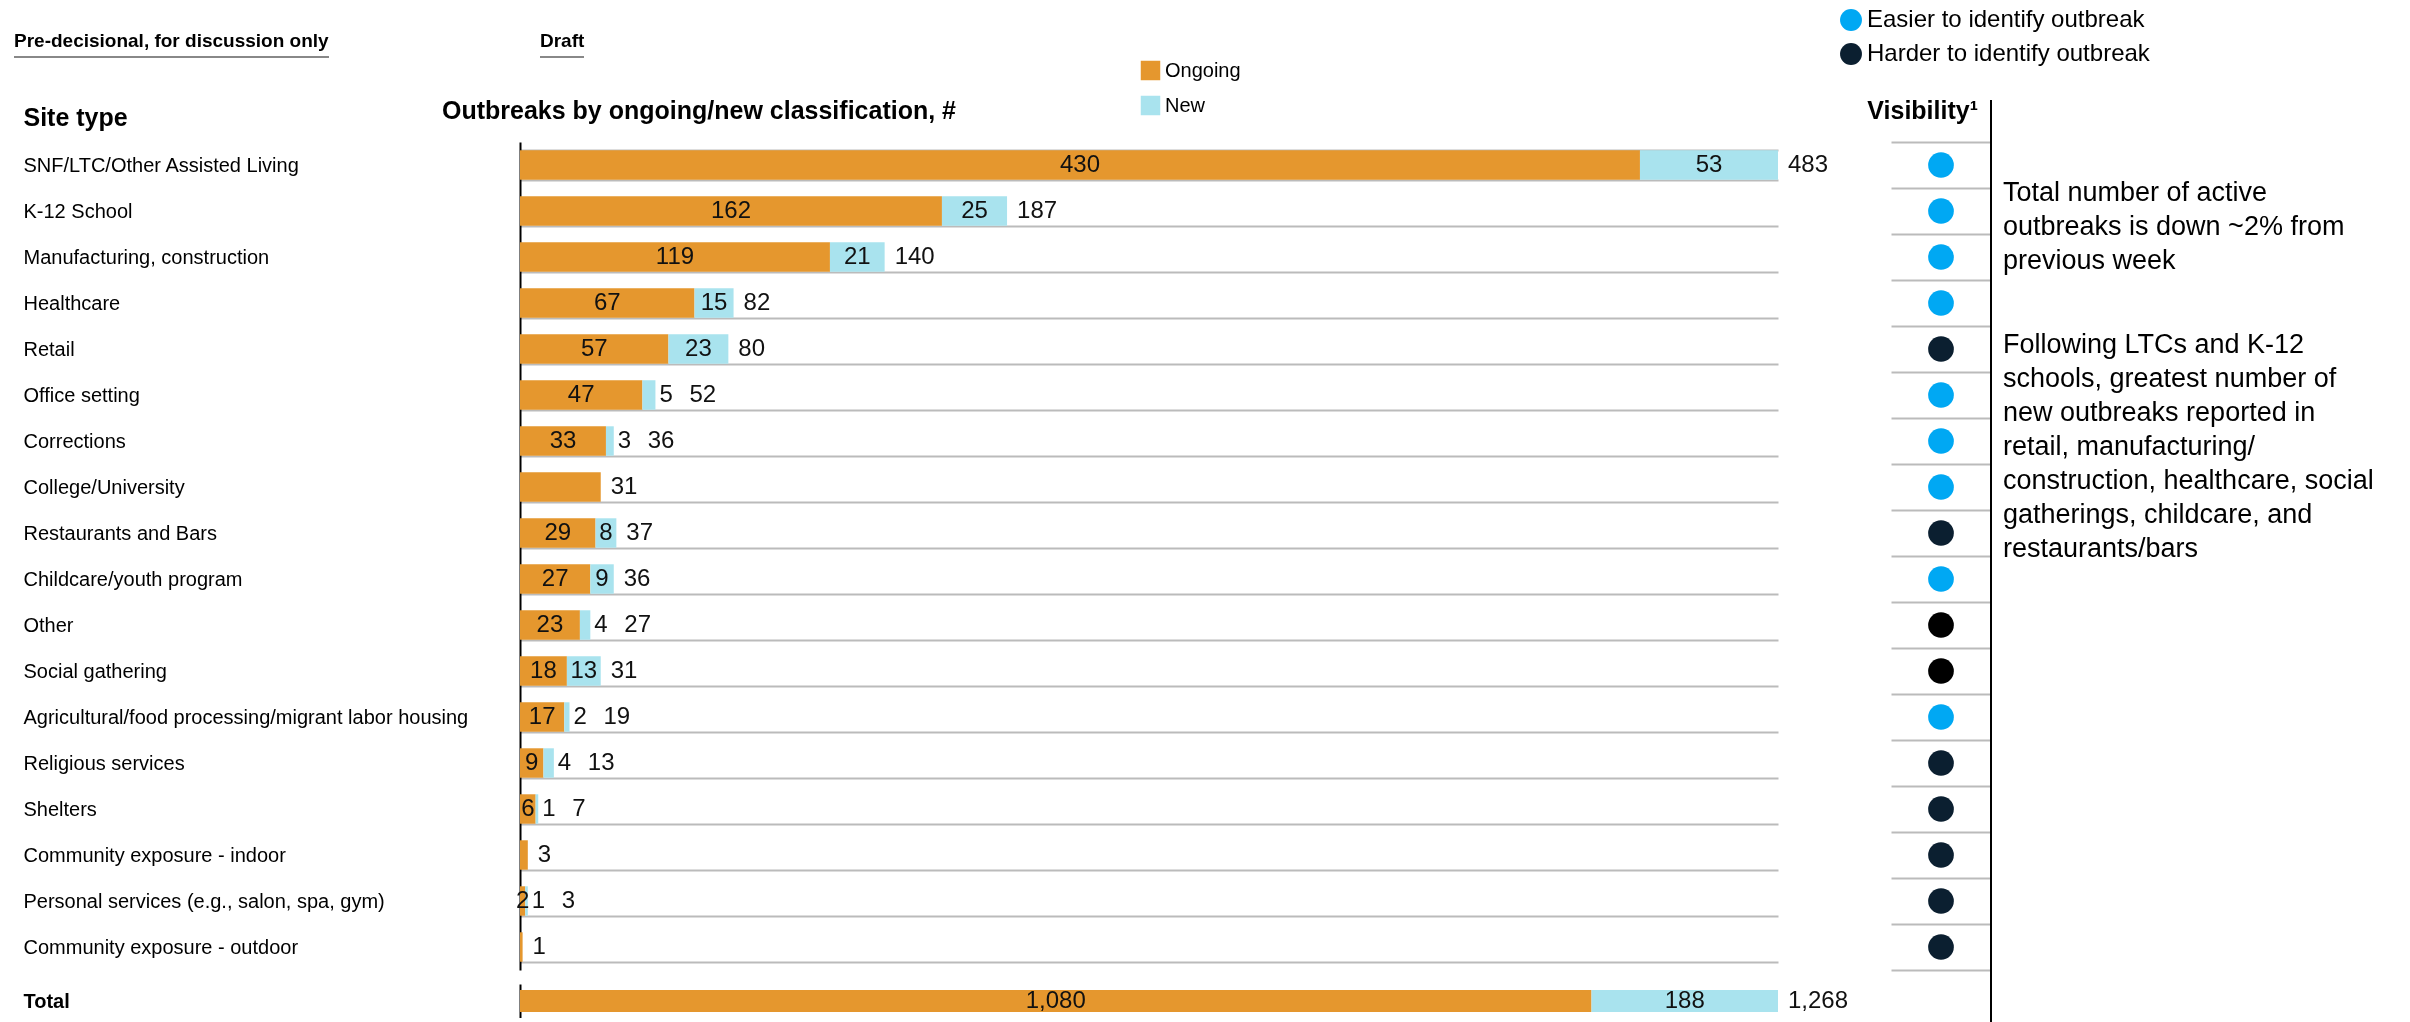 This screenshot has width=2410, height=1022. Describe the element at coordinates (640, 531) in the screenshot. I see `total-label: 37` at that location.